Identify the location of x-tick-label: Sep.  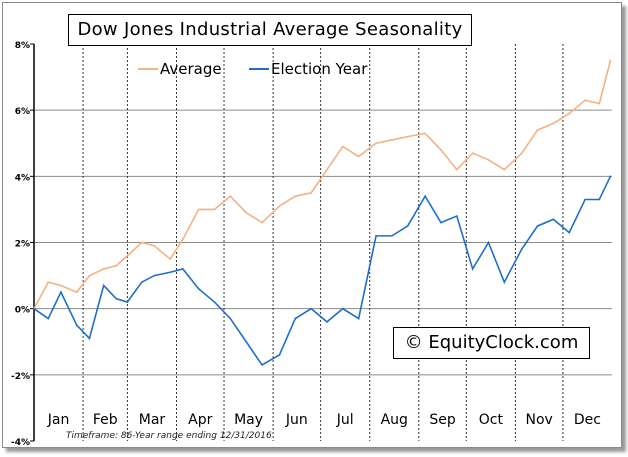
(442, 420).